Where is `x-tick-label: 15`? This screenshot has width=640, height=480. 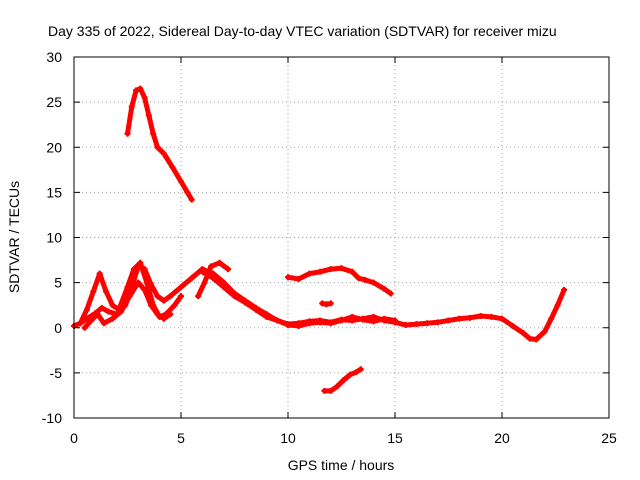
x-tick-label: 15 is located at coordinates (395, 438).